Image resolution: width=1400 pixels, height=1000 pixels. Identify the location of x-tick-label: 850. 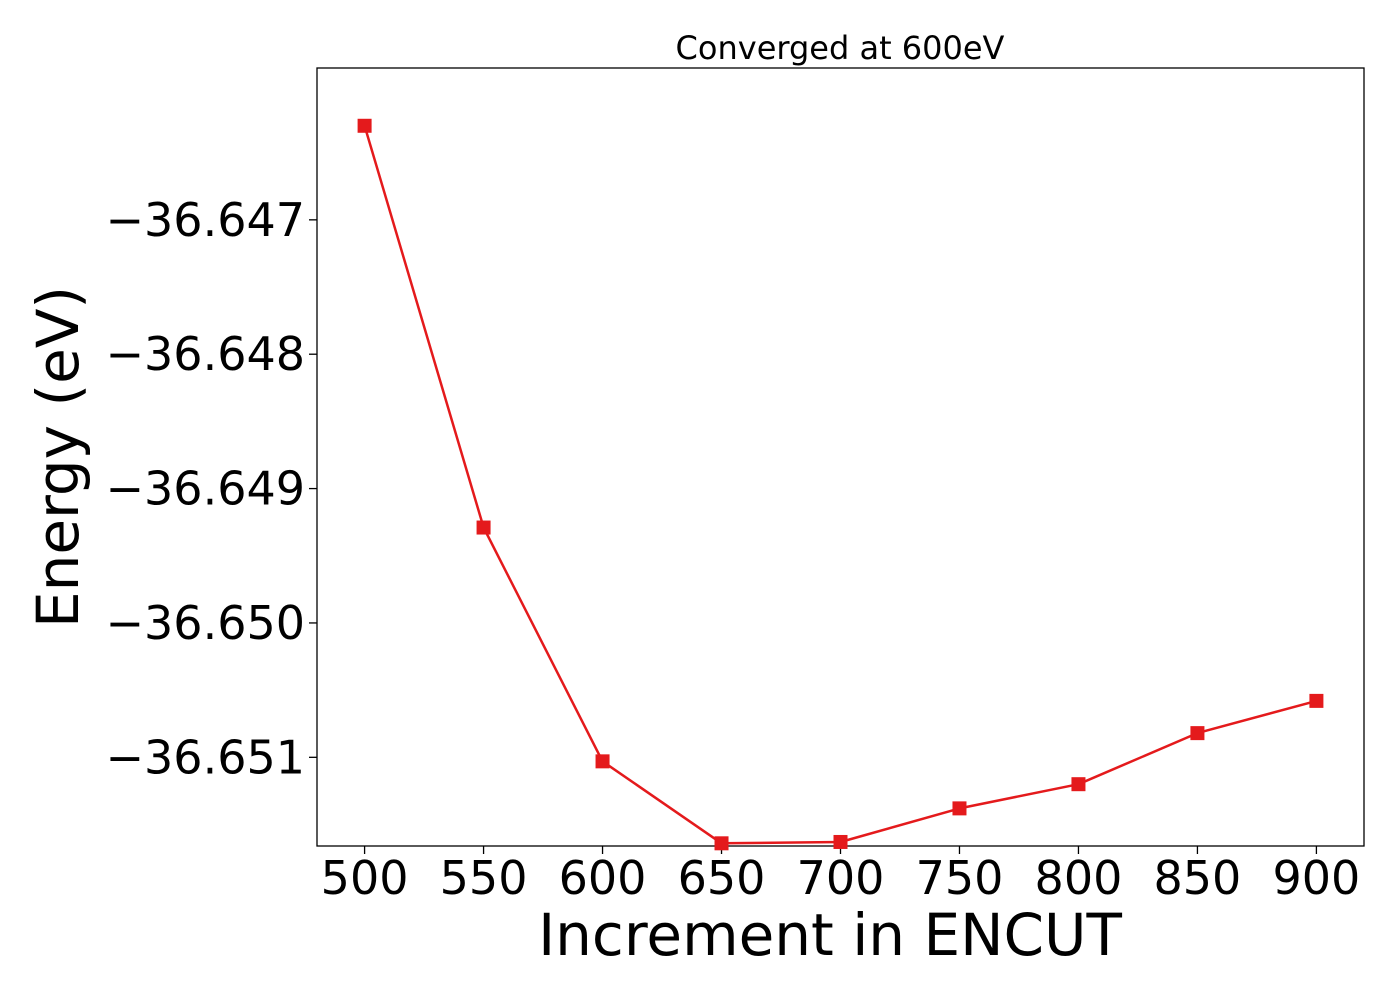
(1198, 878).